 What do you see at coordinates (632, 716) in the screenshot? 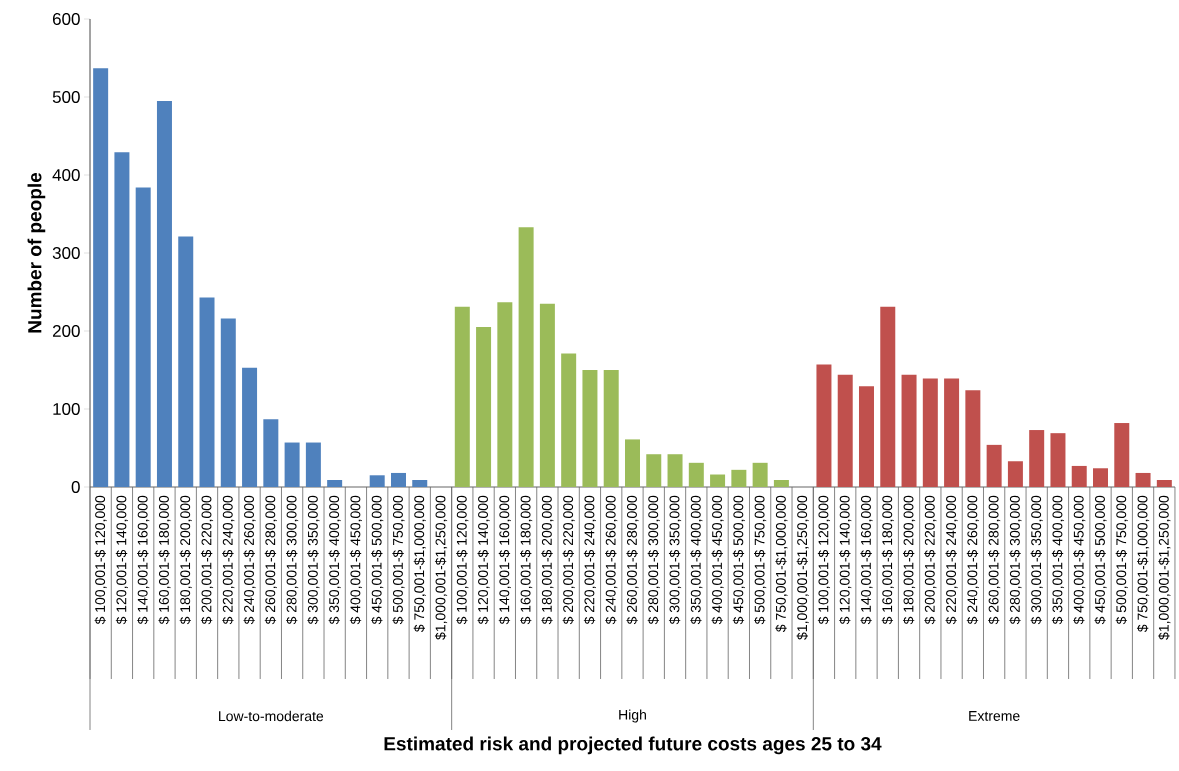
I see `text: High` at bounding box center [632, 716].